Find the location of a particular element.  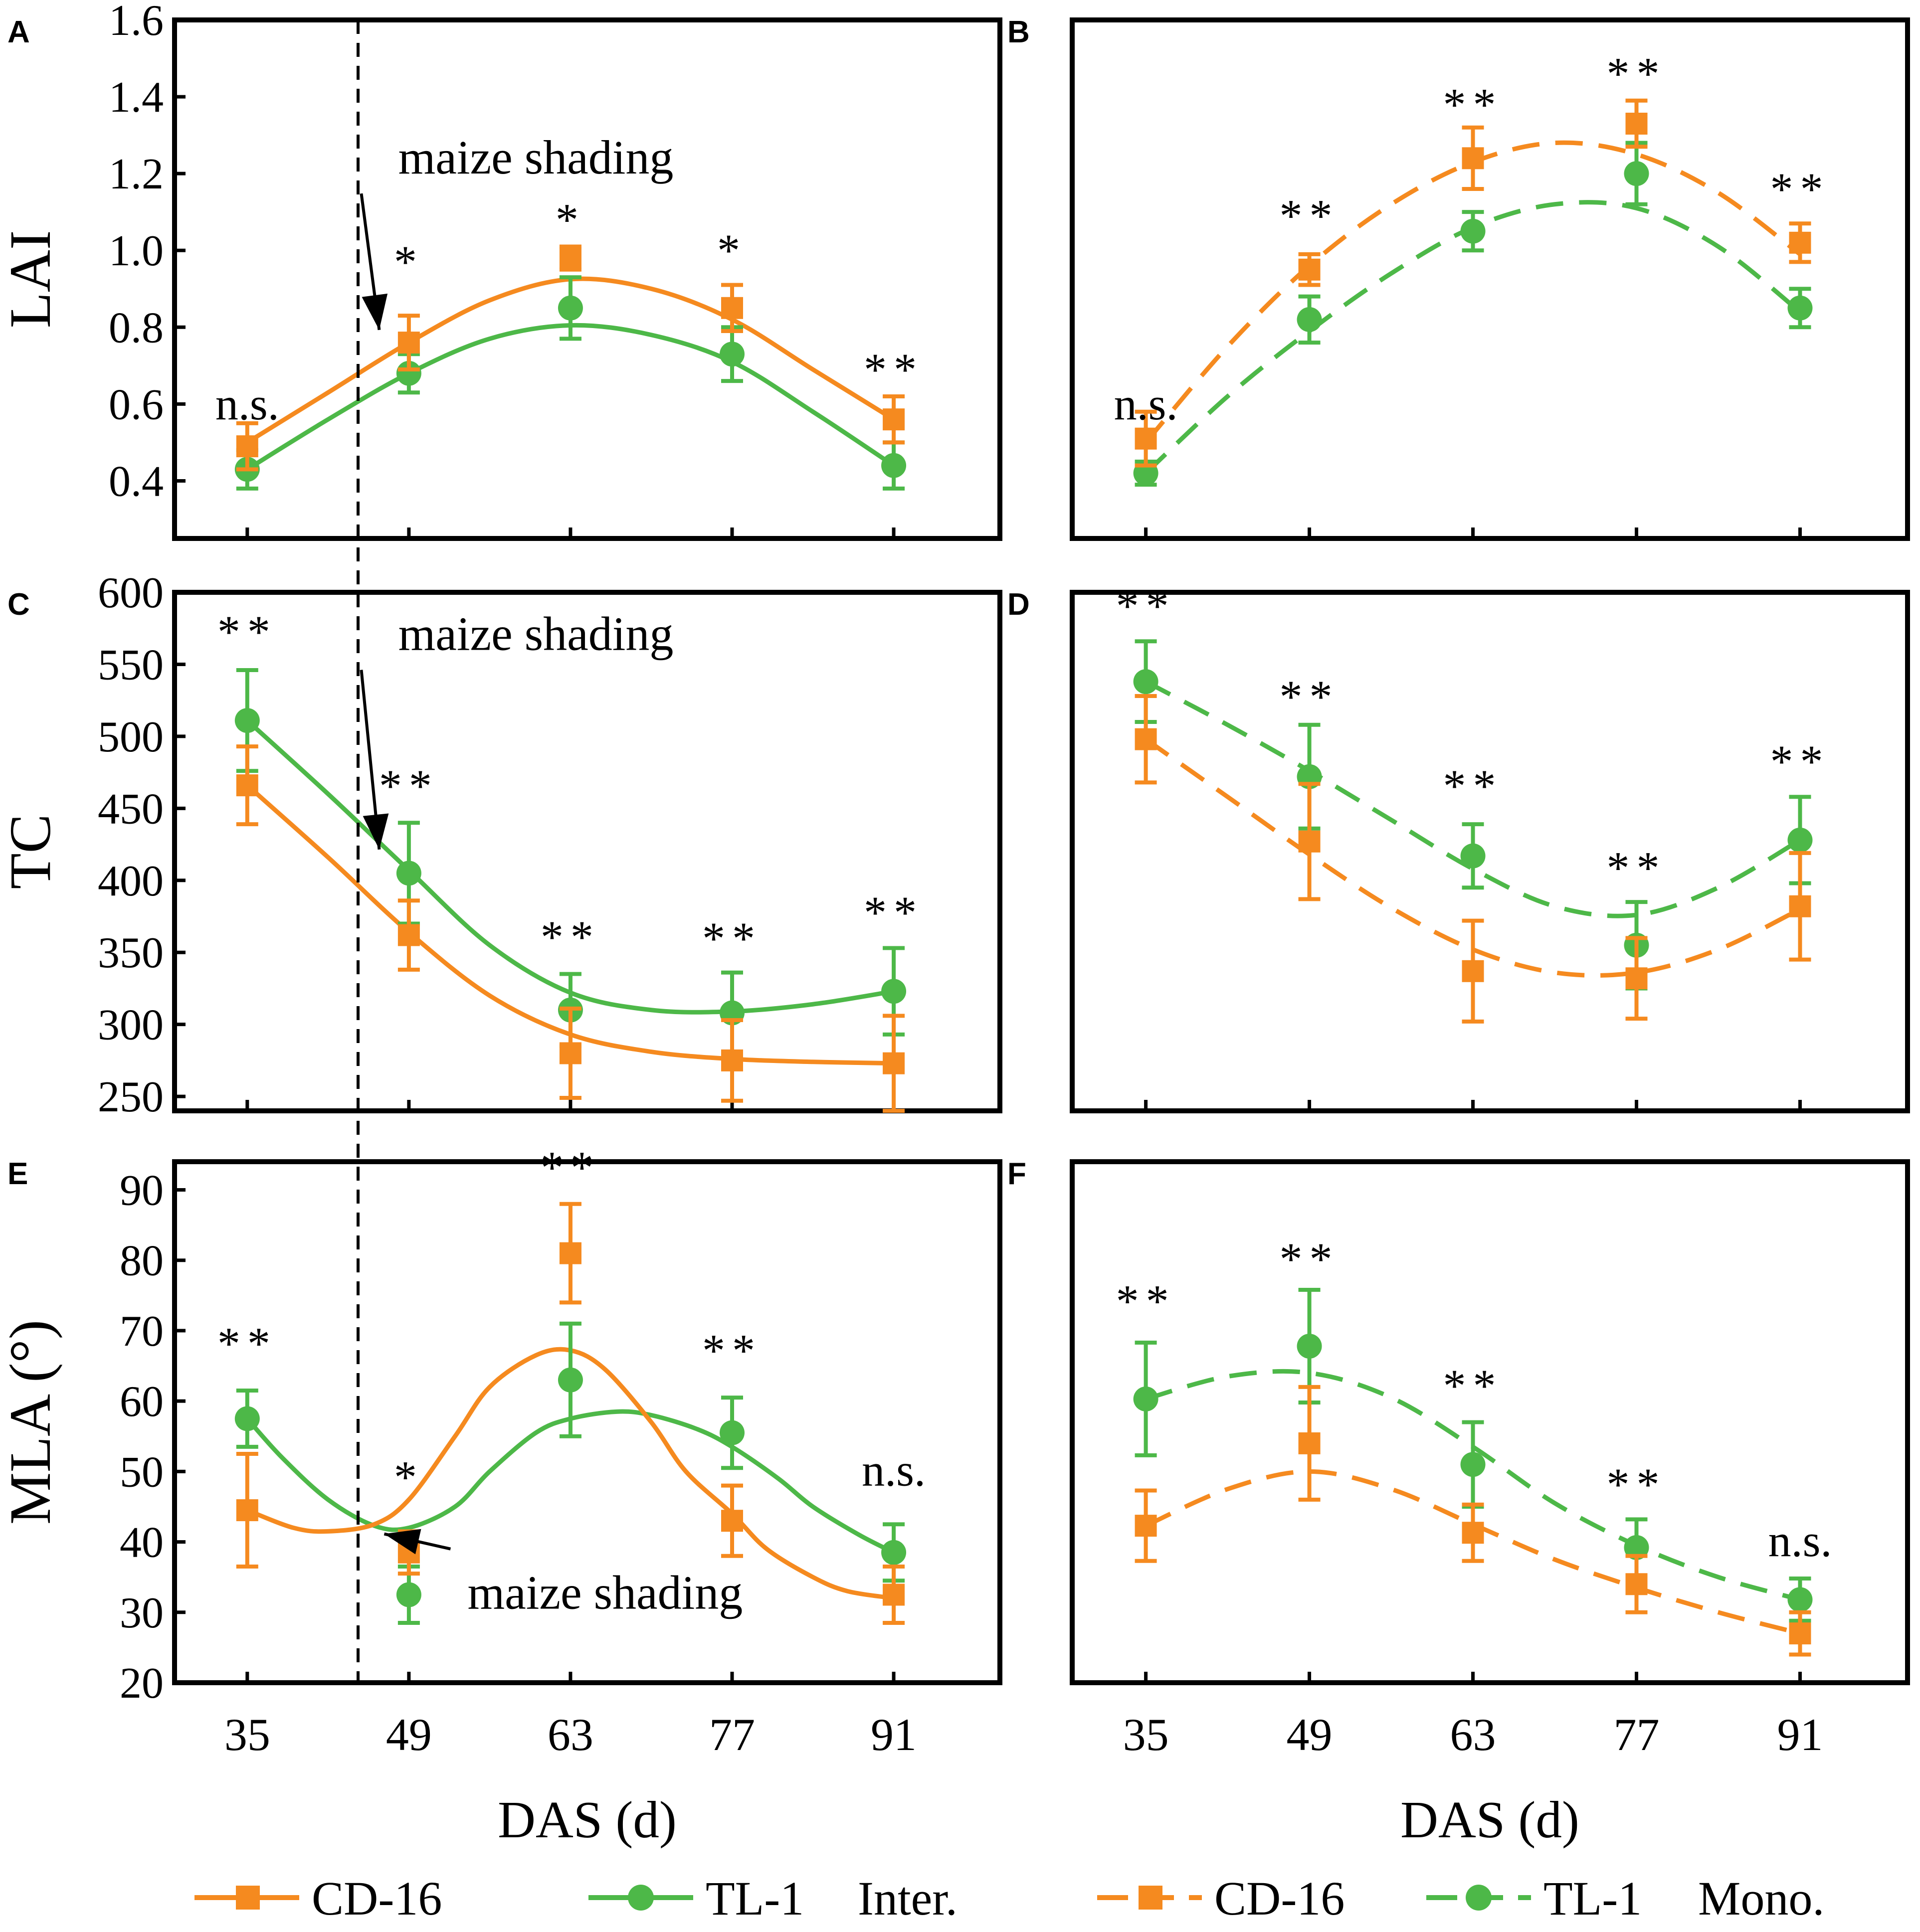

panel-label: E is located at coordinates (17, 1174).